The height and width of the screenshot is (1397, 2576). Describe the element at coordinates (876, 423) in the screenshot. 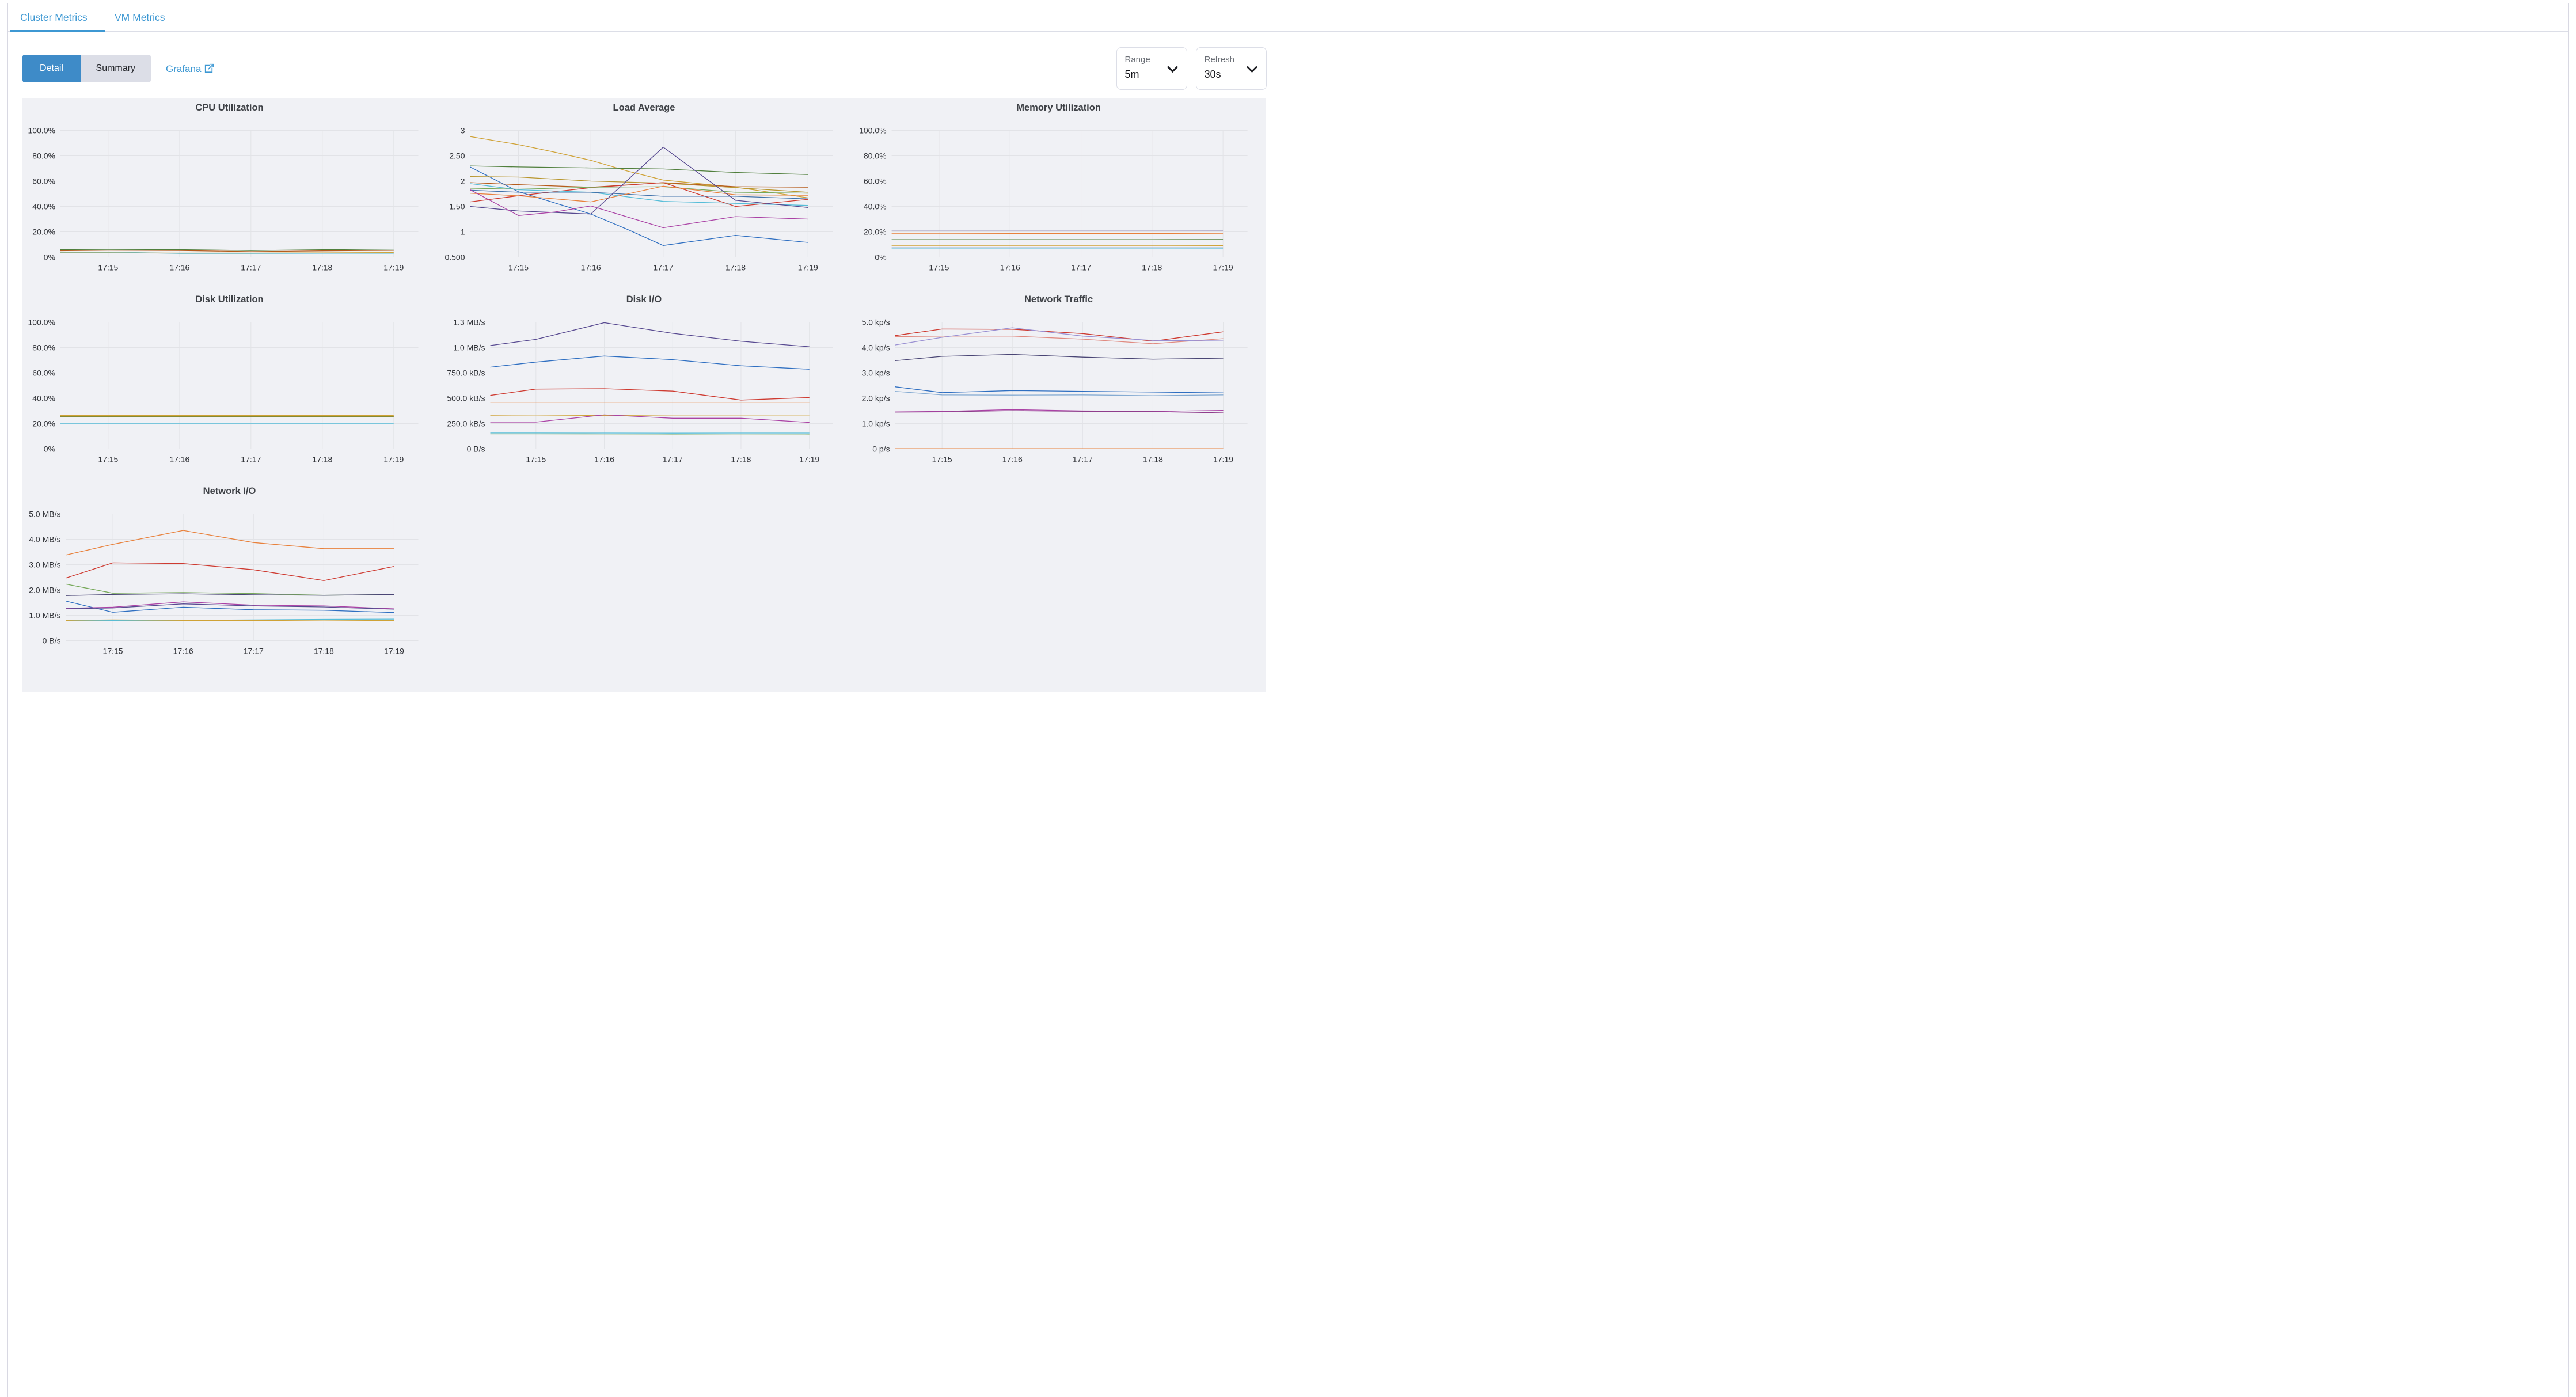

I see `svg-text: 1.0 kp/s` at that location.